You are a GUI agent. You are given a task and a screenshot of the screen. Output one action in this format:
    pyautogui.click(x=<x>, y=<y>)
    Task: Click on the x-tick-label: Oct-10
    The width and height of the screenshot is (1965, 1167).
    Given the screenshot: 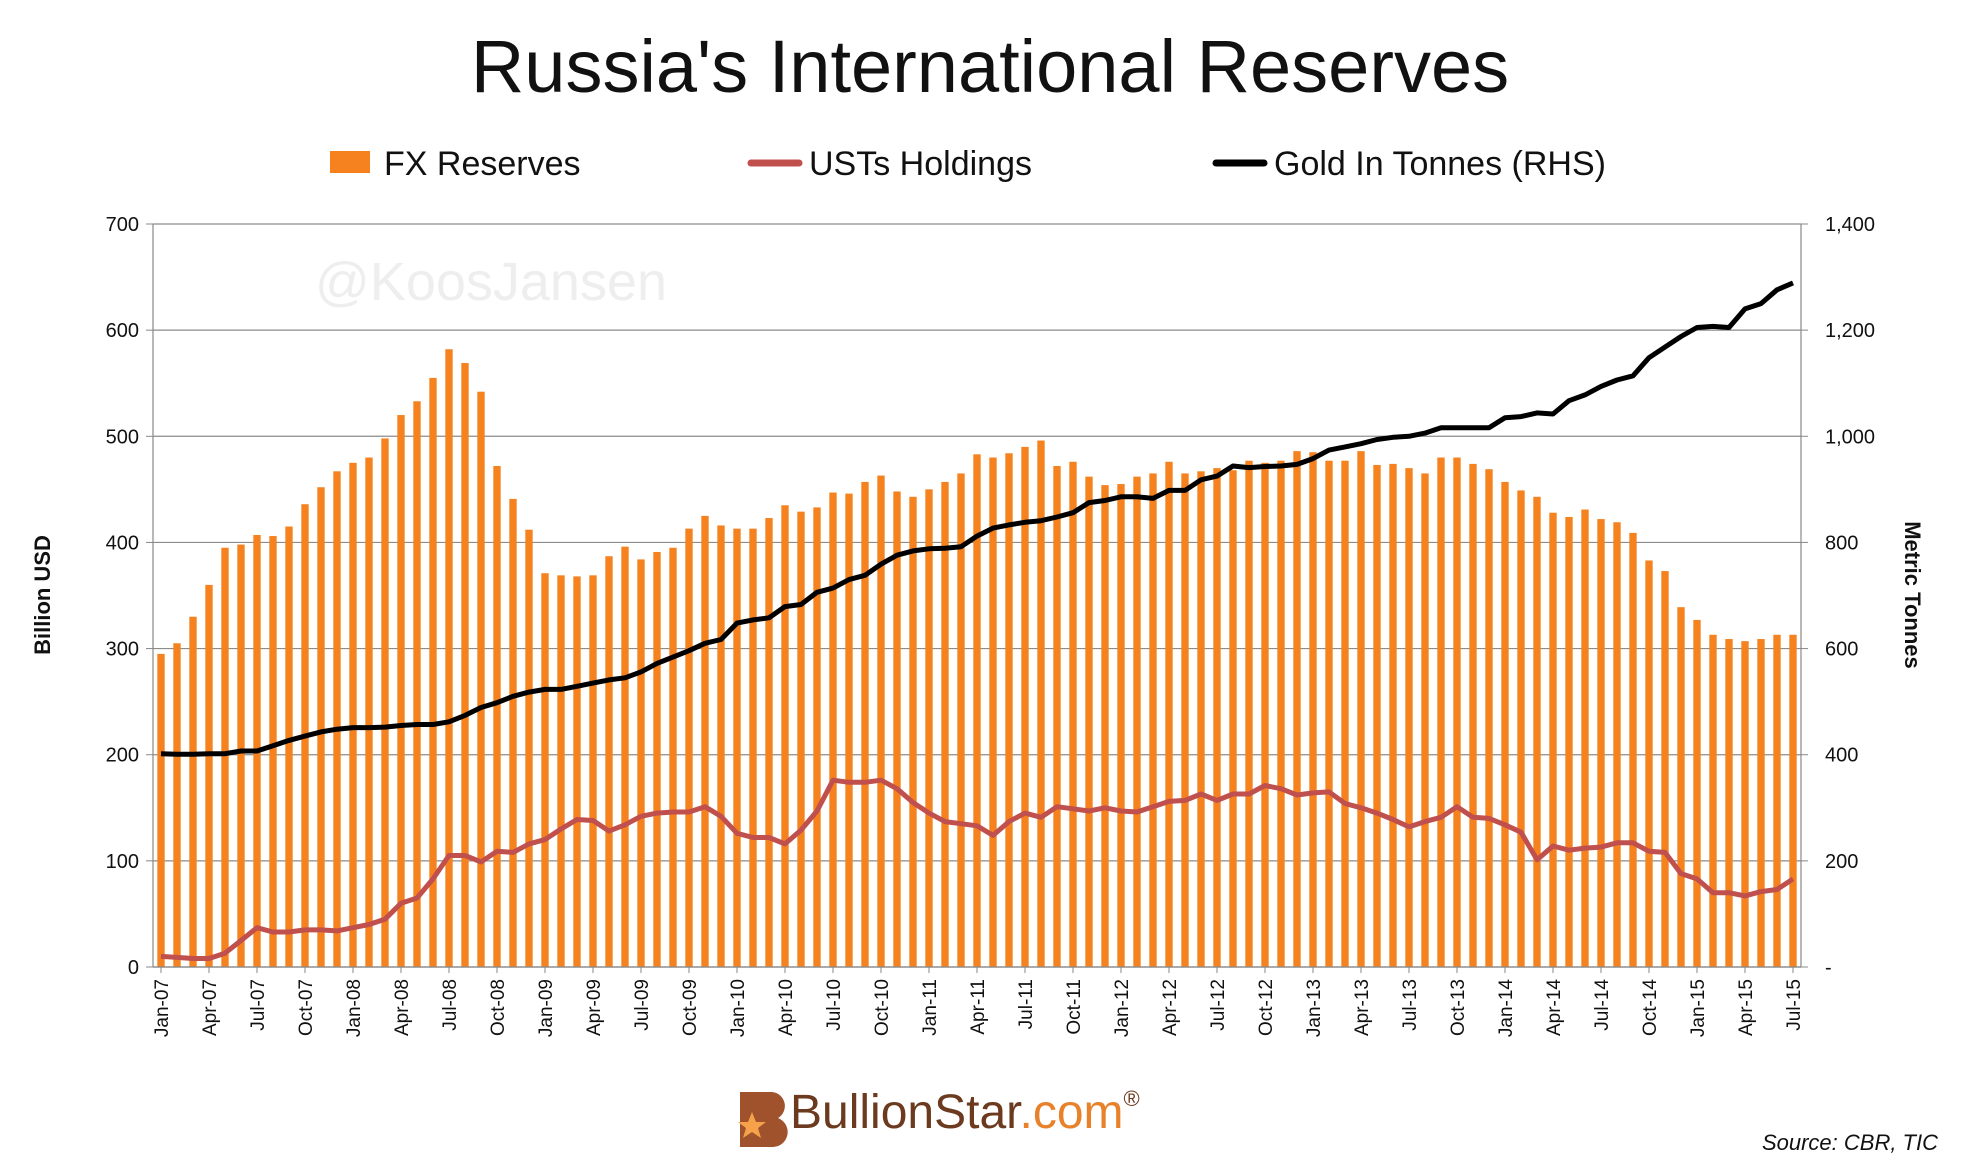 What is the action you would take?
    pyautogui.click(x=882, y=1007)
    